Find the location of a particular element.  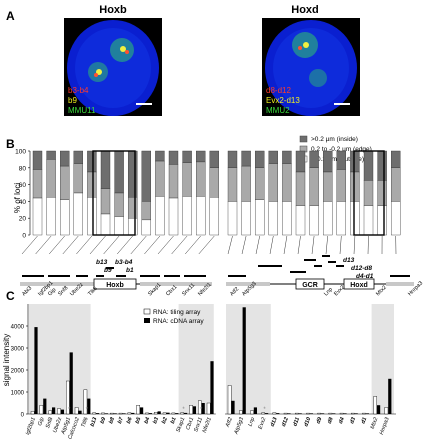

gene-label: Snf8 is located at coordinates (50, 423).